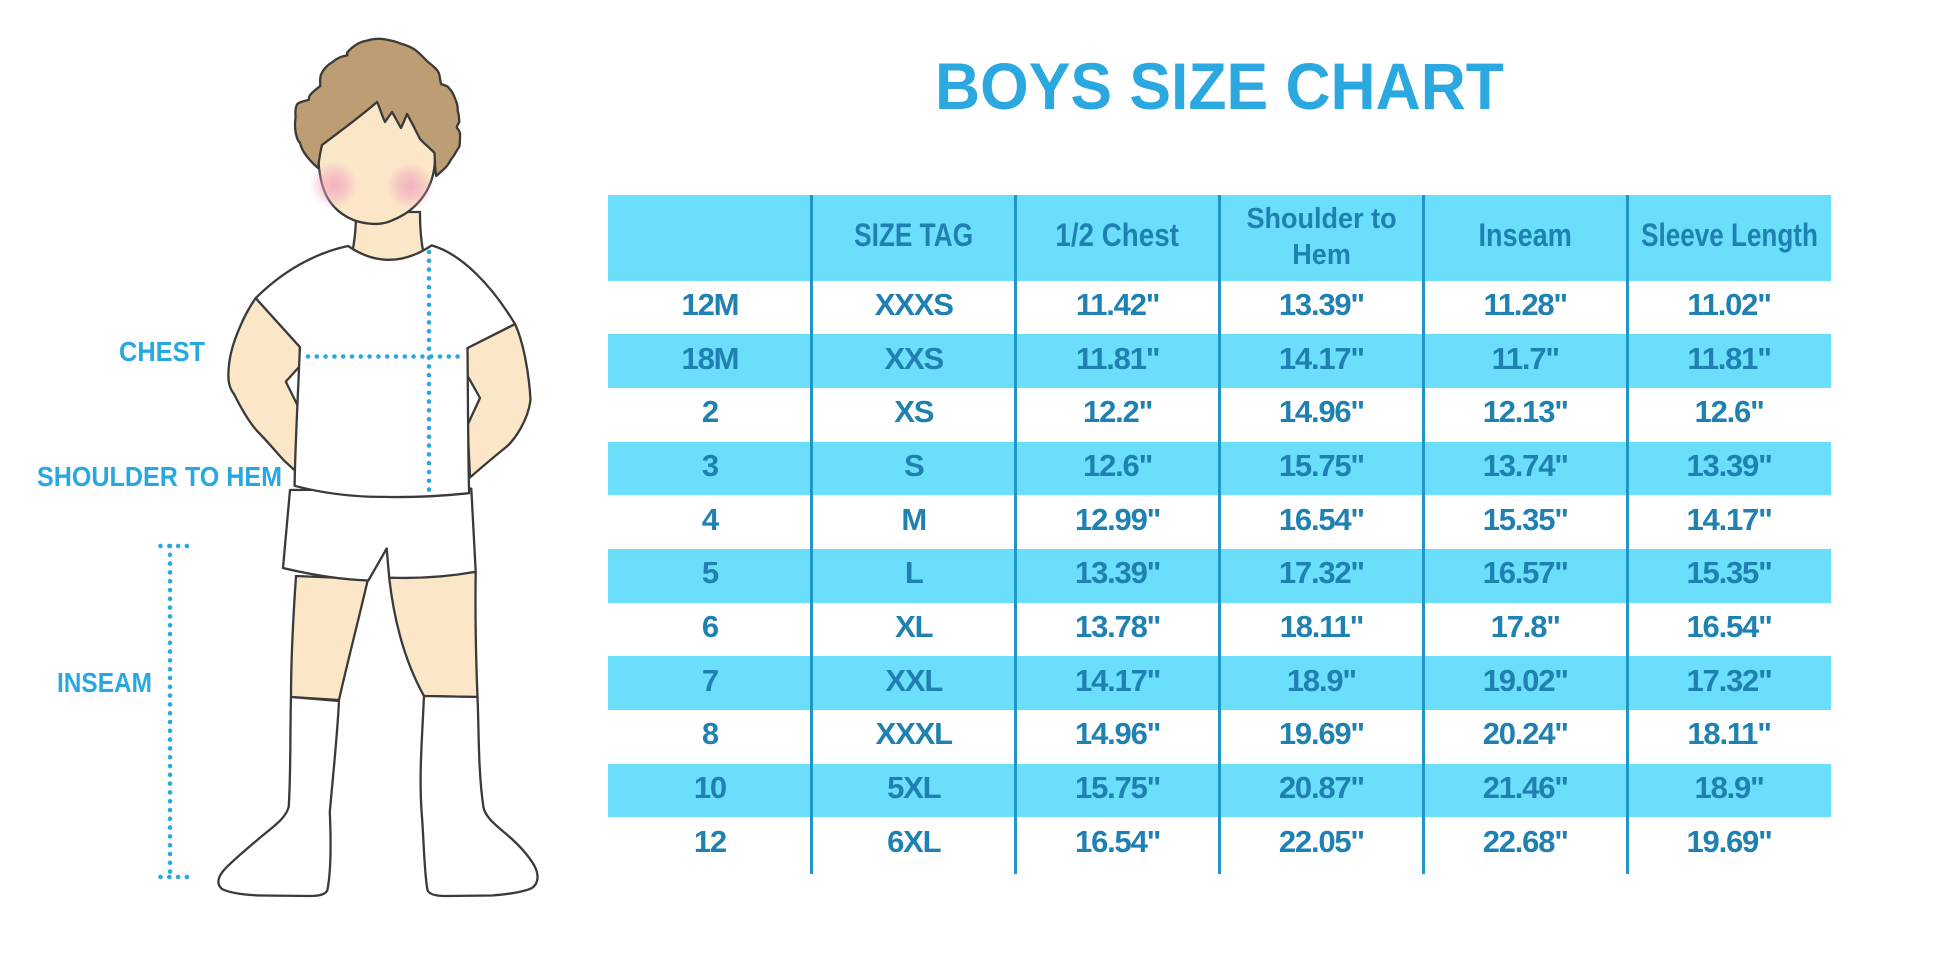 Image resolution: width=1946 pixels, height=973 pixels. I want to click on svg-text: SHOULDER TO HEM, so click(159, 476).